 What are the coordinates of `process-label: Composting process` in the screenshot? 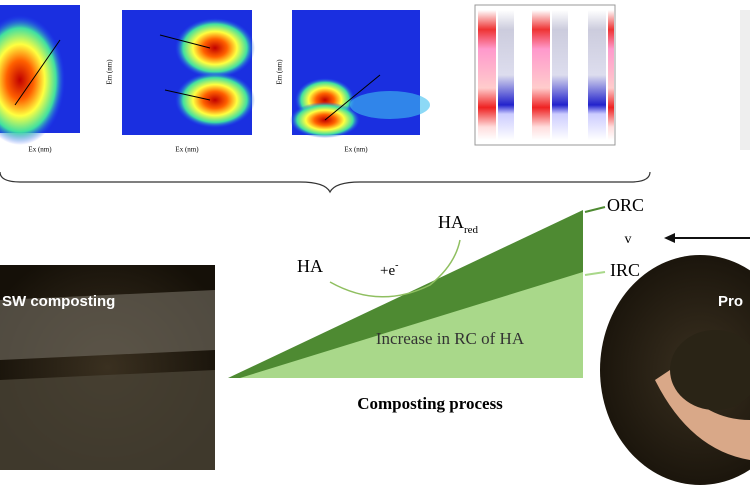 It's located at (430, 403).